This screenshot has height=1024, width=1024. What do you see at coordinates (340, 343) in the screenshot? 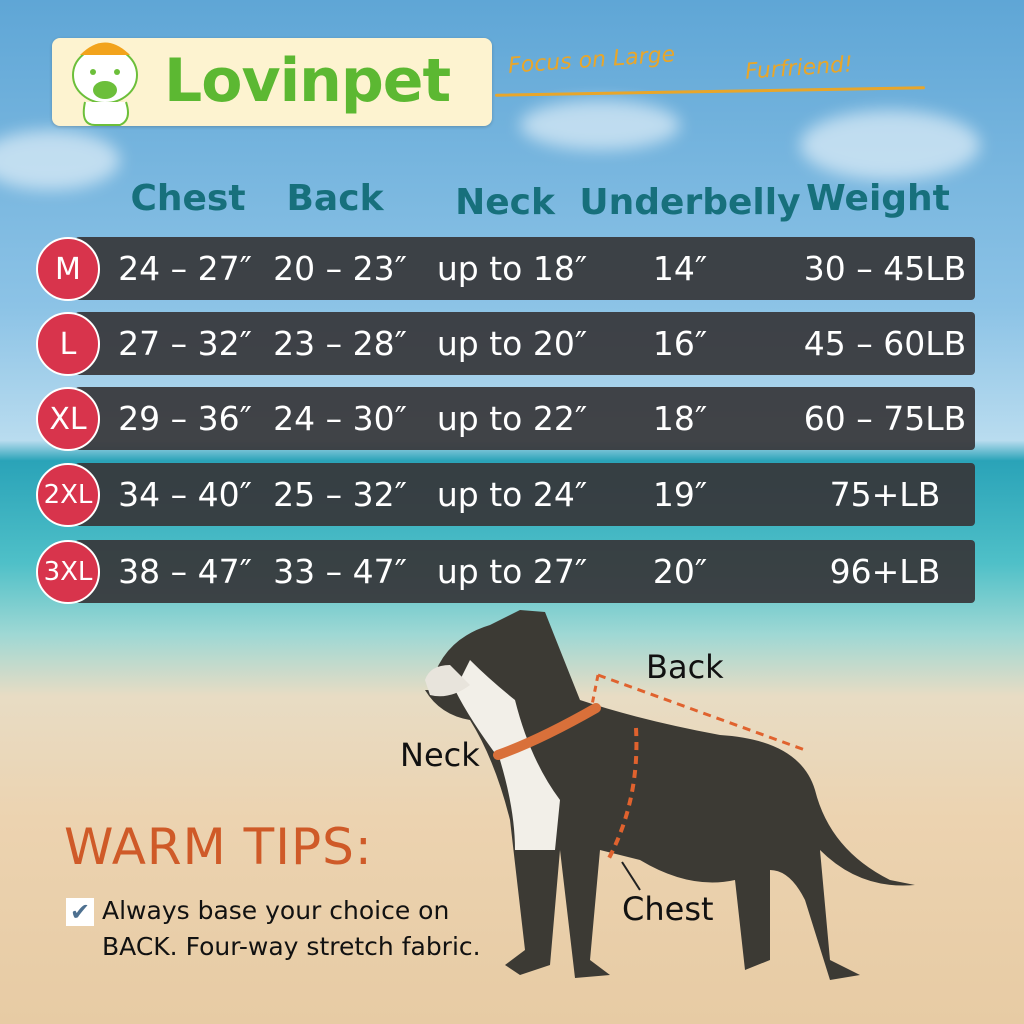
I see `cell-back: 23 – 28″` at bounding box center [340, 343].